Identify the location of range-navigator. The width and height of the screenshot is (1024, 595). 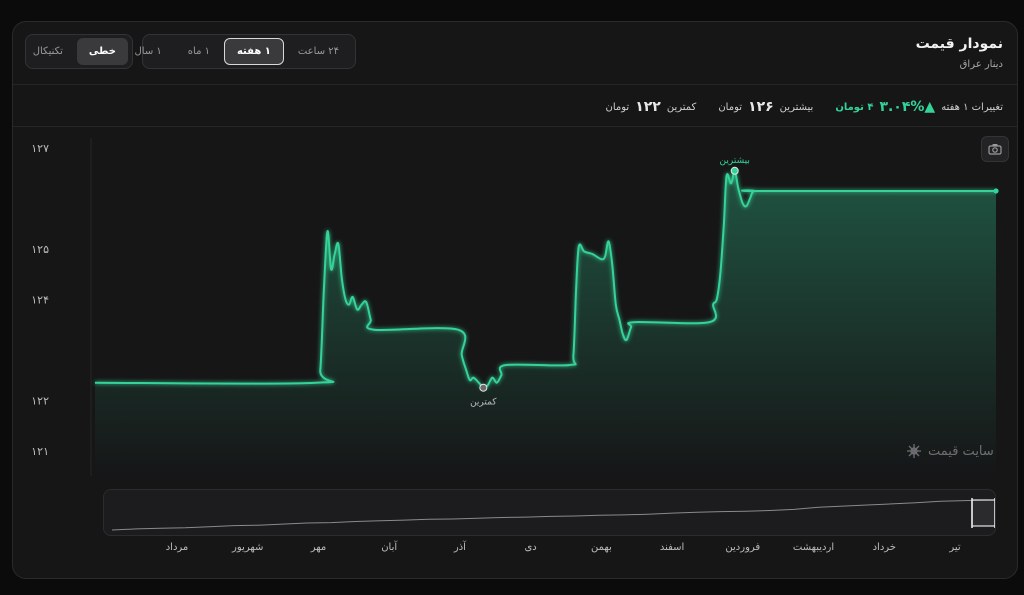
(549, 512).